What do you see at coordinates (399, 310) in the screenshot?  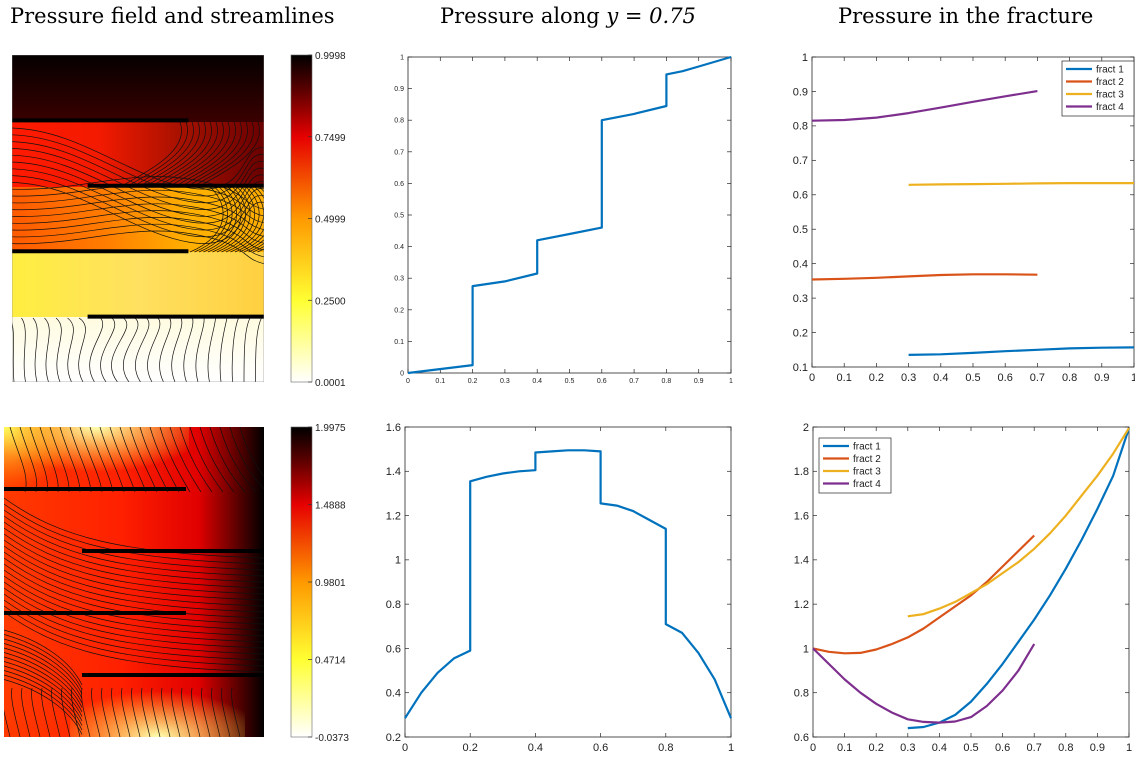 I see `line_top-ytick-label: 0.2` at bounding box center [399, 310].